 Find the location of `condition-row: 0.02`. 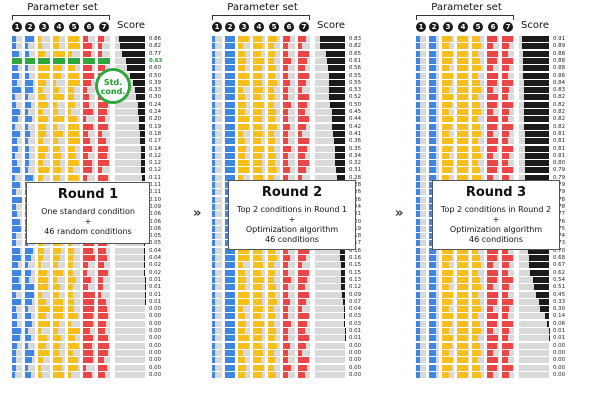

condition-row: 0.02 is located at coordinates (89, 273).